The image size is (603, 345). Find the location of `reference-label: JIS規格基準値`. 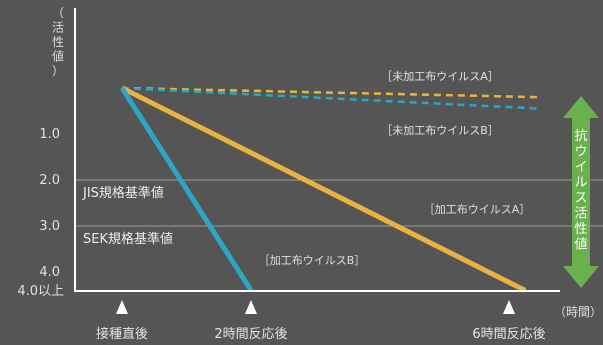

reference-label: JIS規格基準値 is located at coordinates (123, 193).